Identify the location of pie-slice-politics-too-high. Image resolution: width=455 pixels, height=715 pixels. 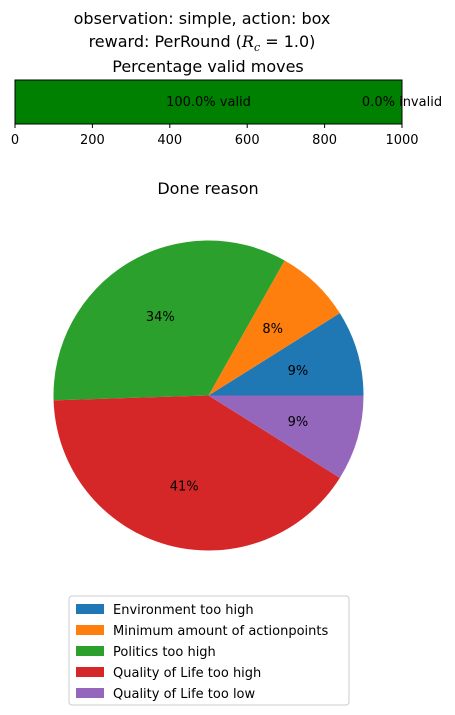
(169, 320).